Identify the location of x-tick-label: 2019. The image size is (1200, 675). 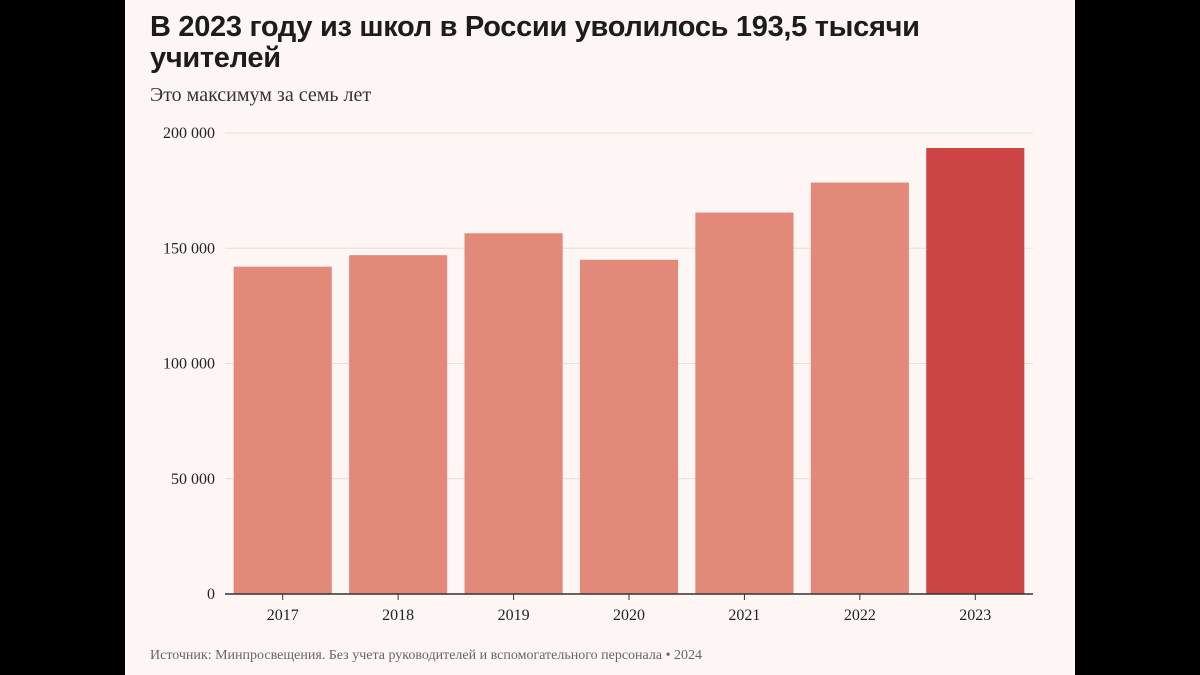
(514, 615).